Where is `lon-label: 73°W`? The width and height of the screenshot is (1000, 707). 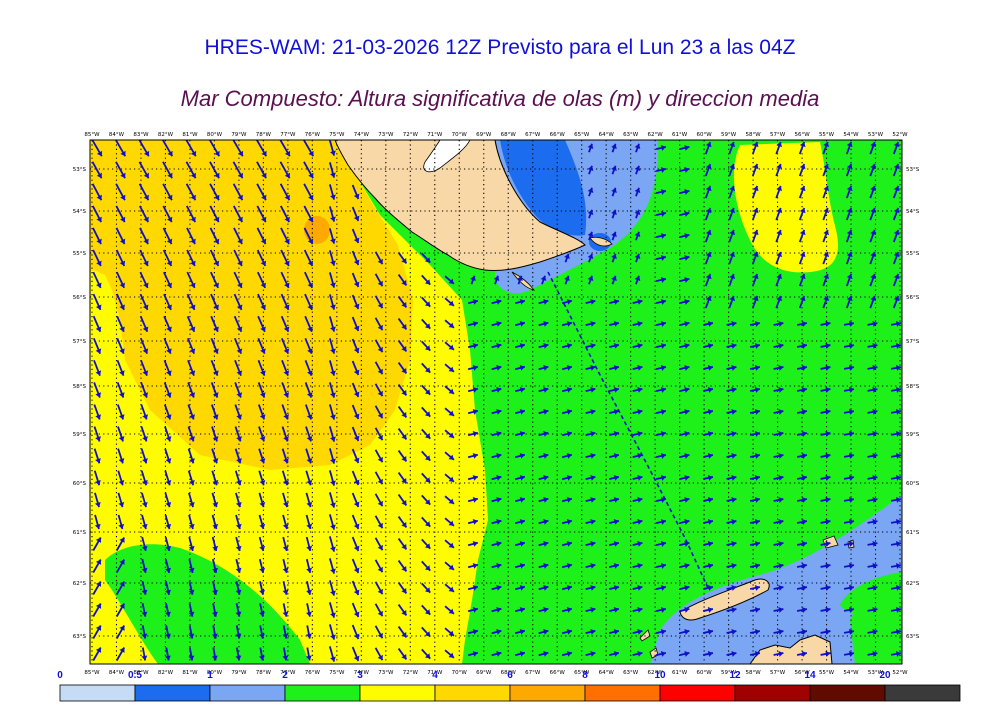 lon-label: 73°W is located at coordinates (386, 673).